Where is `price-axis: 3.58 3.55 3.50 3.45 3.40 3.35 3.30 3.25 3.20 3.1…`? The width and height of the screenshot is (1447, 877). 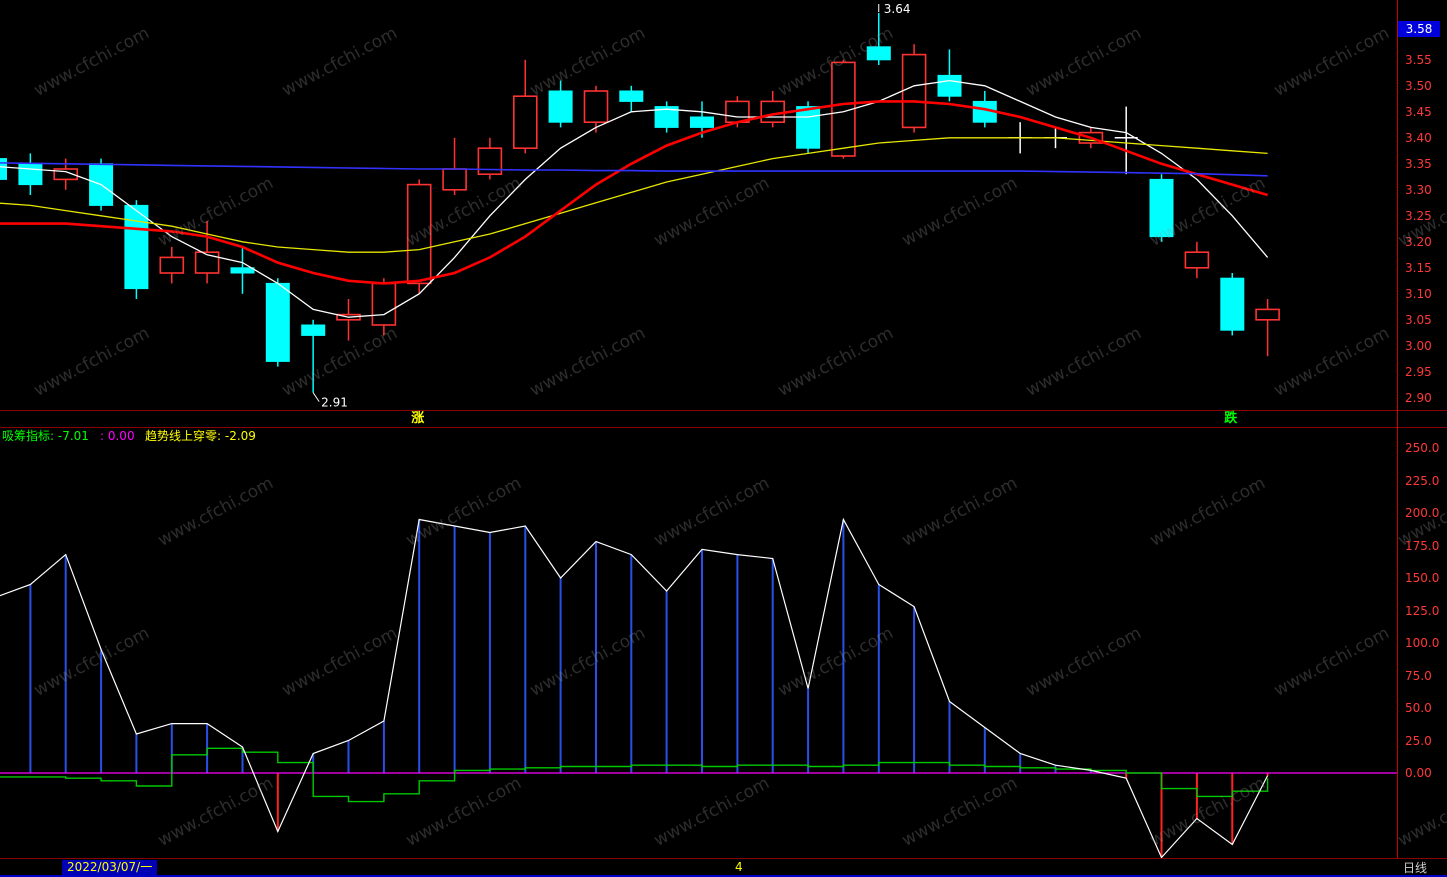 price-axis: 3.58 3.55 3.50 3.45 3.40 3.35 3.30 3.25 3.20 3.1… is located at coordinates (1422, 438).